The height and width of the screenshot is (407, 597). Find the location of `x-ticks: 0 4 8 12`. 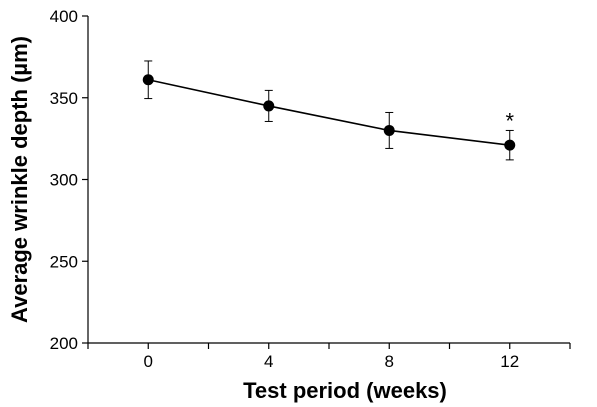

x-ticks: 0 4 8 12 is located at coordinates (329, 357).